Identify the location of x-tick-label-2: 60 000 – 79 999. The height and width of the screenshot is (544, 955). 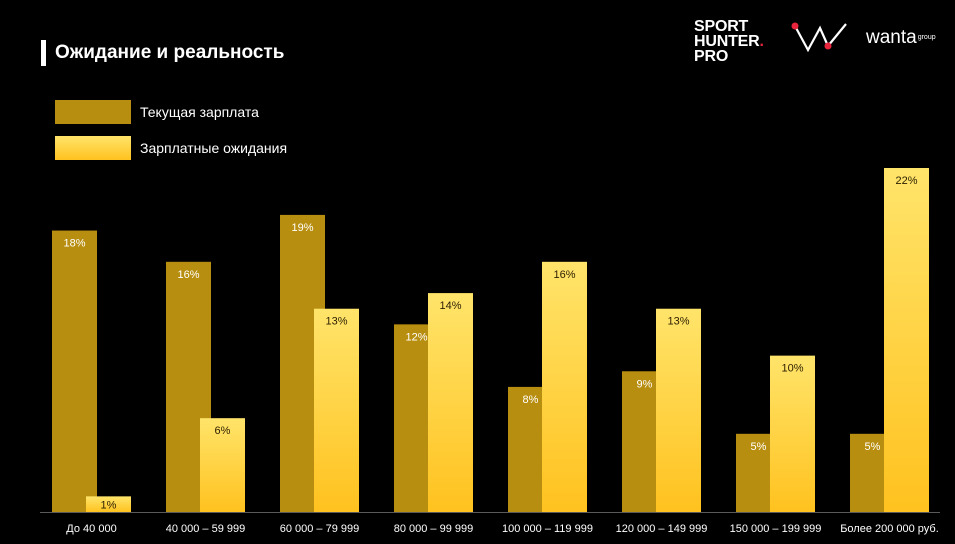
(320, 529).